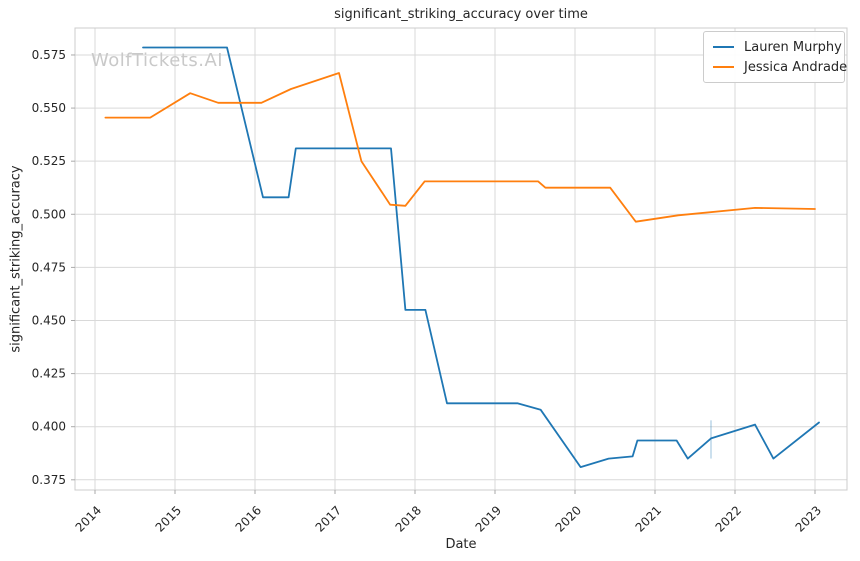  I want to click on x-tick-label-2017: 2017, so click(328, 518).